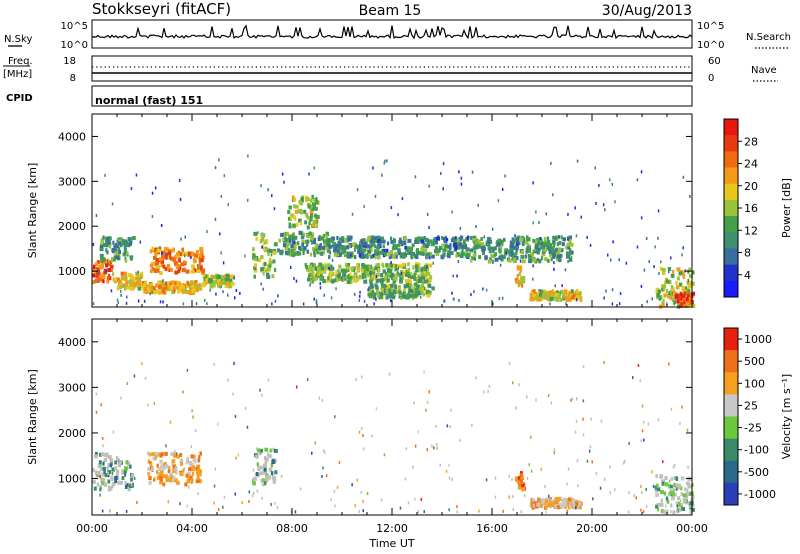 Image resolution: width=800 pixels, height=554 pixels. Describe the element at coordinates (731, 240) in the screenshot. I see `colorbar-band` at that location.